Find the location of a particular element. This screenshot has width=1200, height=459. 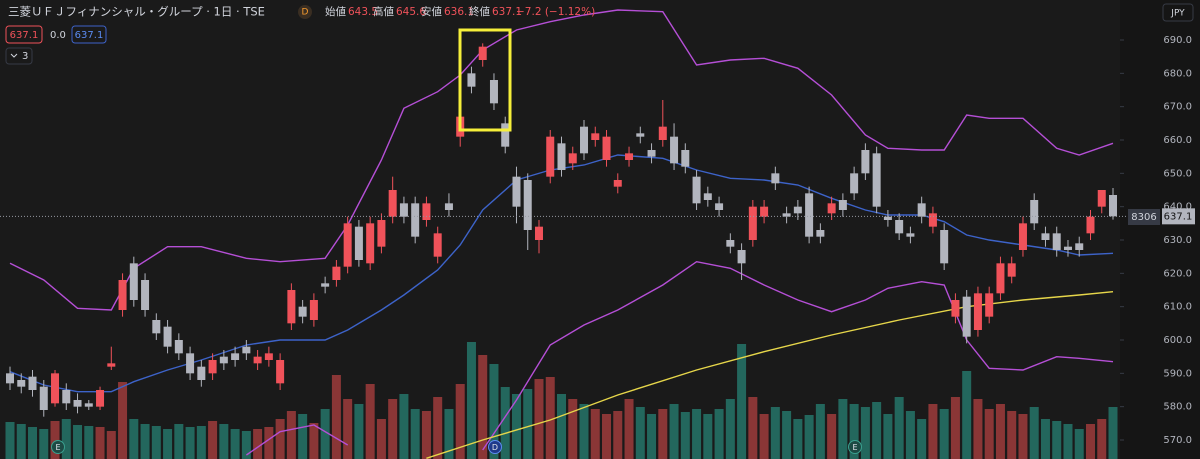

collapse-button is located at coordinates (19, 56).